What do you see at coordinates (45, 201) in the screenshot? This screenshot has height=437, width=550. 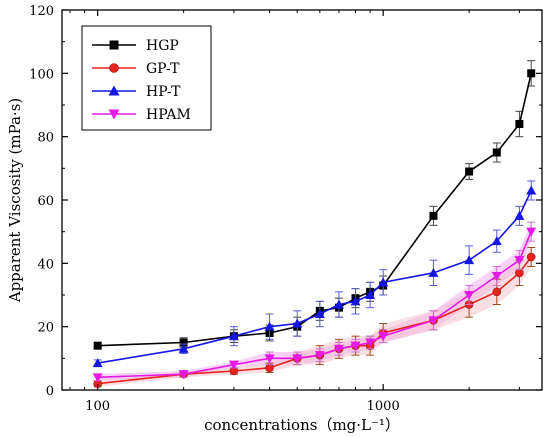 I see `y-tick-label: 60` at bounding box center [45, 201].